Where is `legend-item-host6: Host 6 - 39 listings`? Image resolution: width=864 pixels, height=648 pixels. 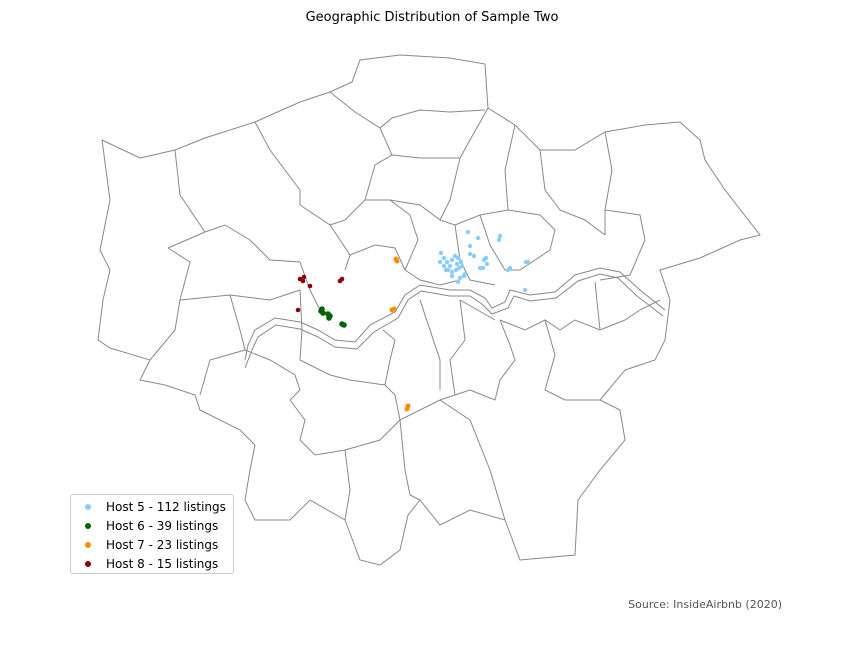 legend-item-host6: Host 6 - 39 listings is located at coordinates (156, 525).